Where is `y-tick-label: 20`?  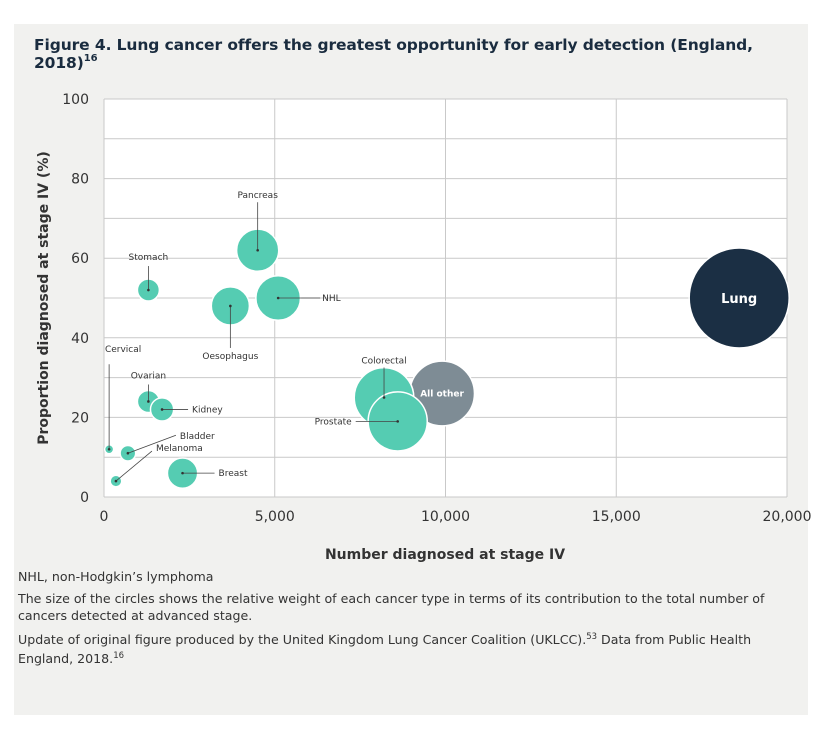 y-tick-label: 20 is located at coordinates (80, 418).